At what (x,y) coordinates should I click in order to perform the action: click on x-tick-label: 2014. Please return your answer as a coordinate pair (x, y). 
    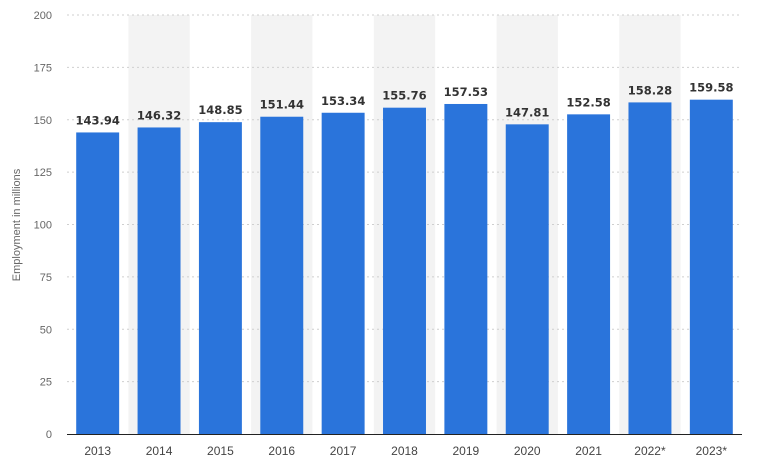
    Looking at the image, I should click on (159, 451).